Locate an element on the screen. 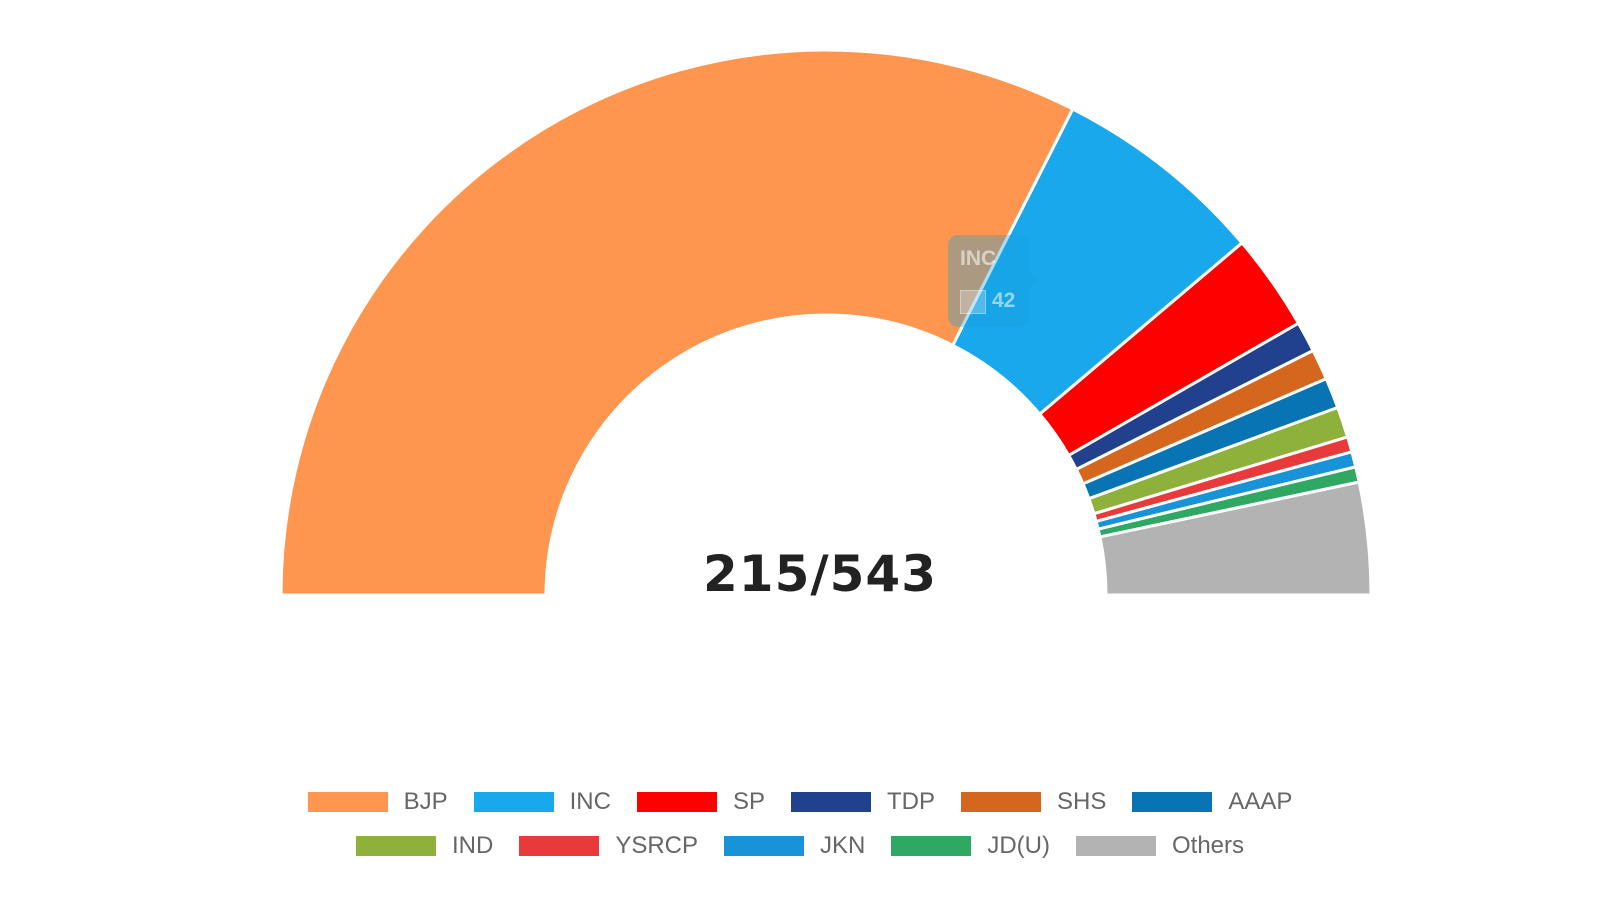 This screenshot has height=900, width=1600. legend-label: IND is located at coordinates (472, 845).